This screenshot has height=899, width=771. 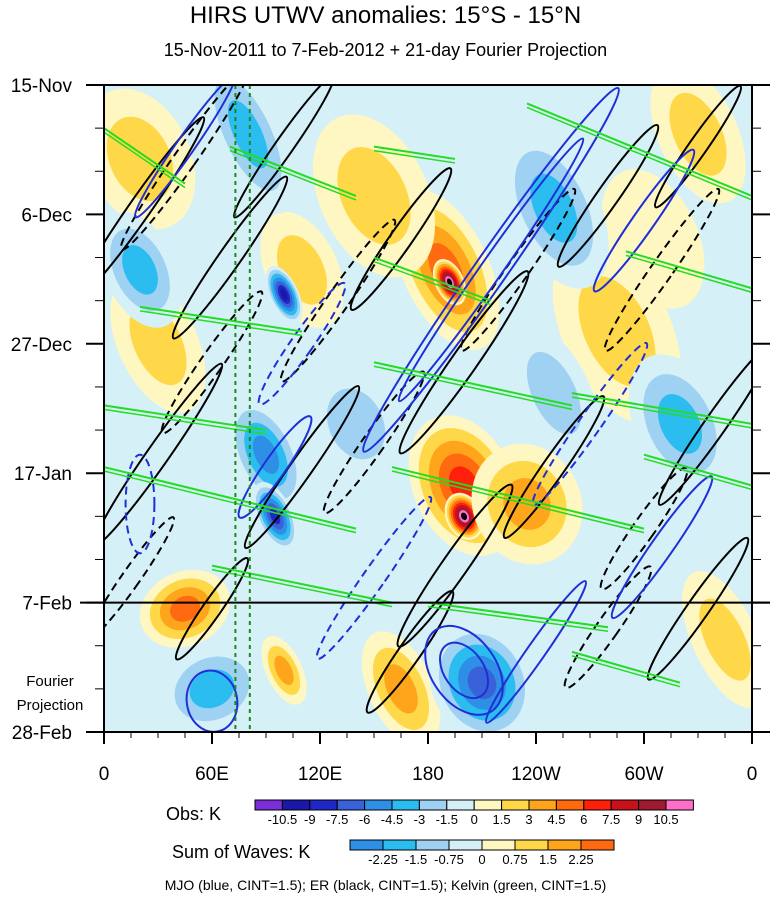 What do you see at coordinates (665, 819) in the screenshot?
I see `obs-colorbar-label: 10.5` at bounding box center [665, 819].